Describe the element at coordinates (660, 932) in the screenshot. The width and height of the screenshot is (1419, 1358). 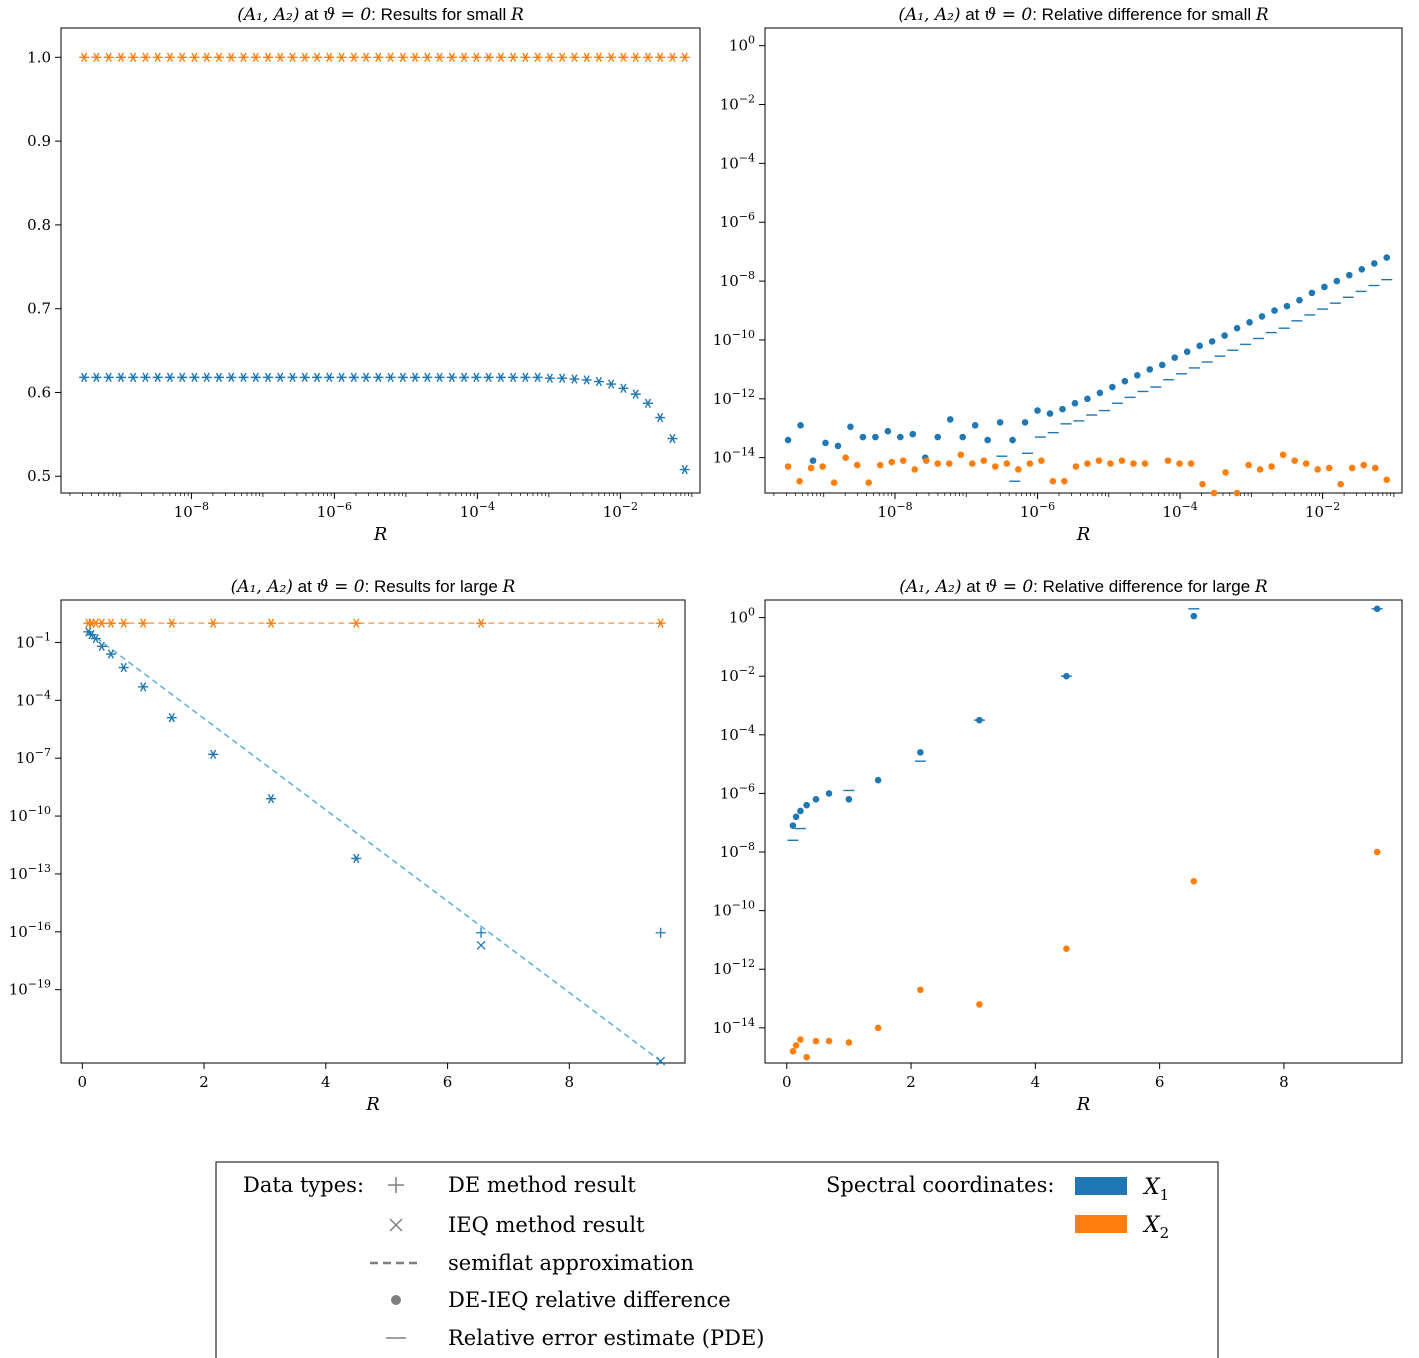
I see `de-point` at that location.